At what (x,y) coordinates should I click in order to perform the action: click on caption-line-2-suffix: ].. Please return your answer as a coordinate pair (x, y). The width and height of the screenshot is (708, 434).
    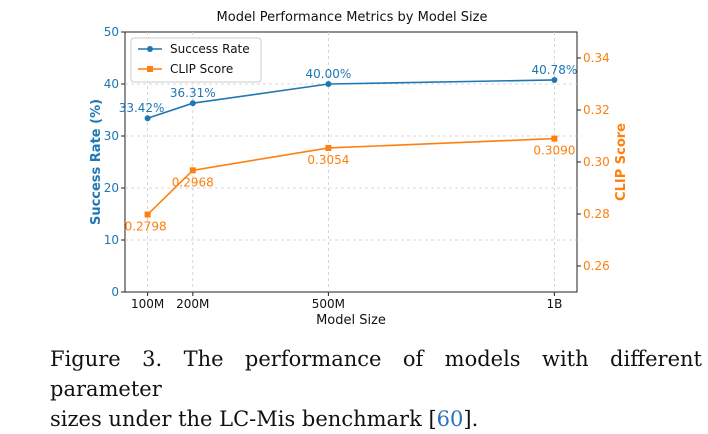
    Looking at the image, I should click on (471, 419).